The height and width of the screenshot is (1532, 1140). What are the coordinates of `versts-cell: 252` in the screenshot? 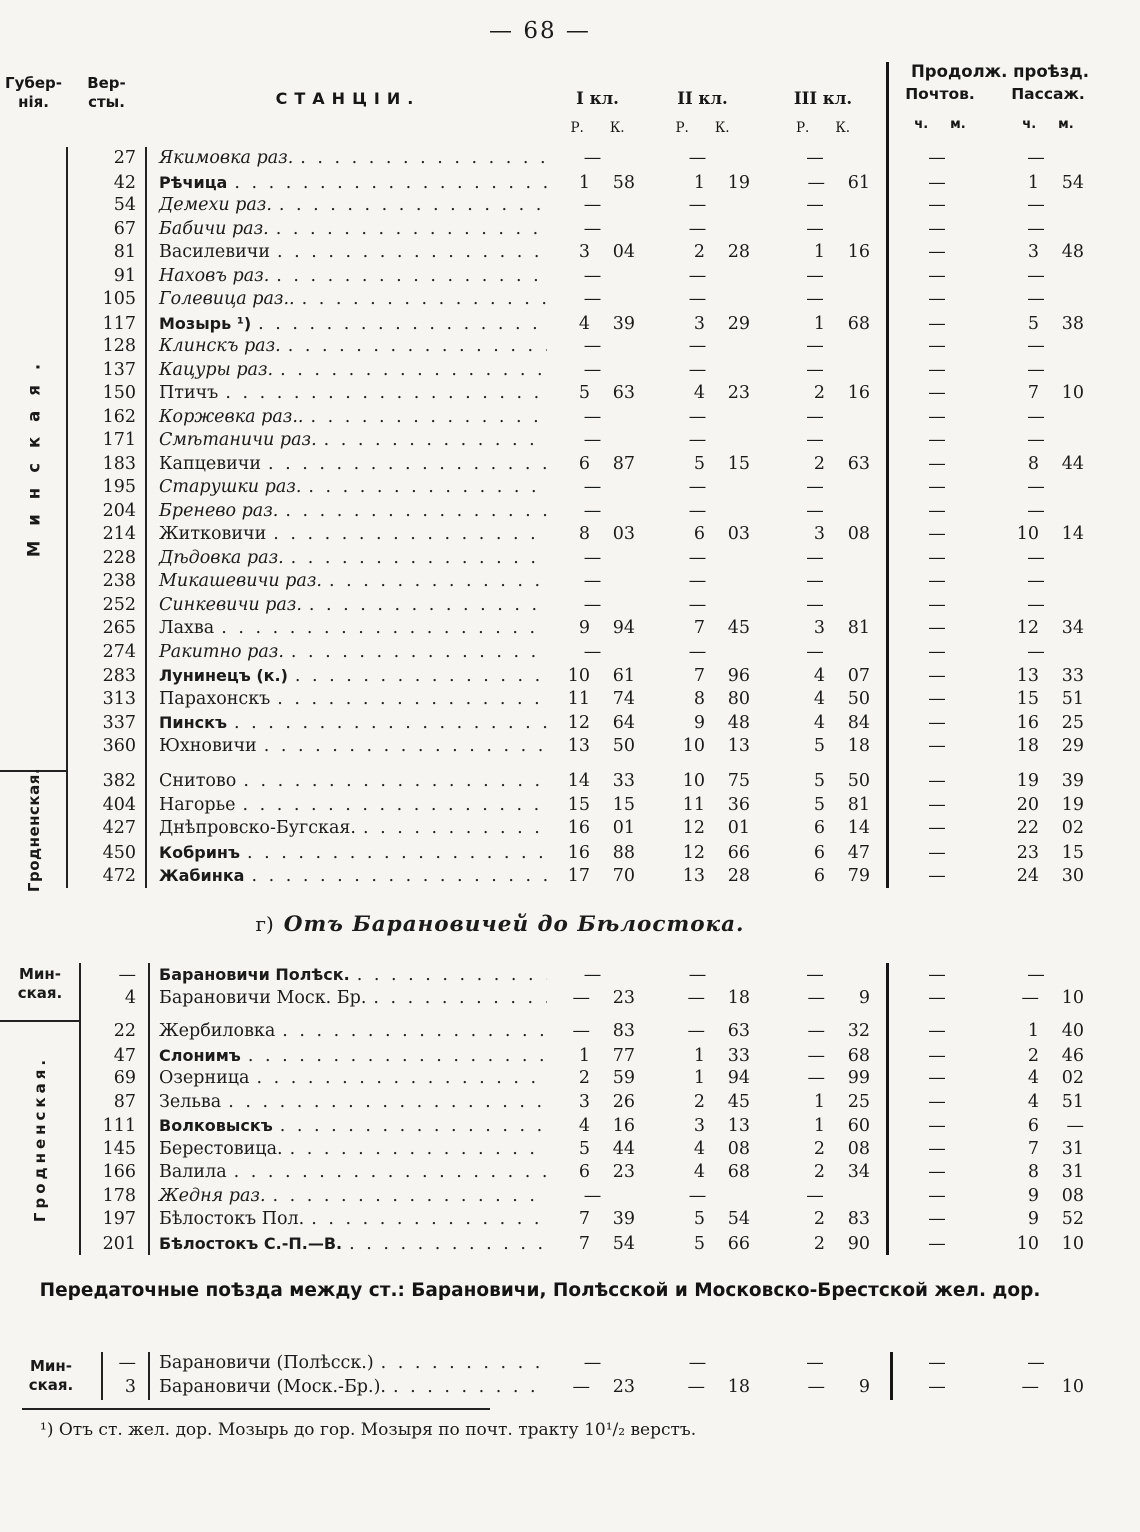 It's located at (119, 604).